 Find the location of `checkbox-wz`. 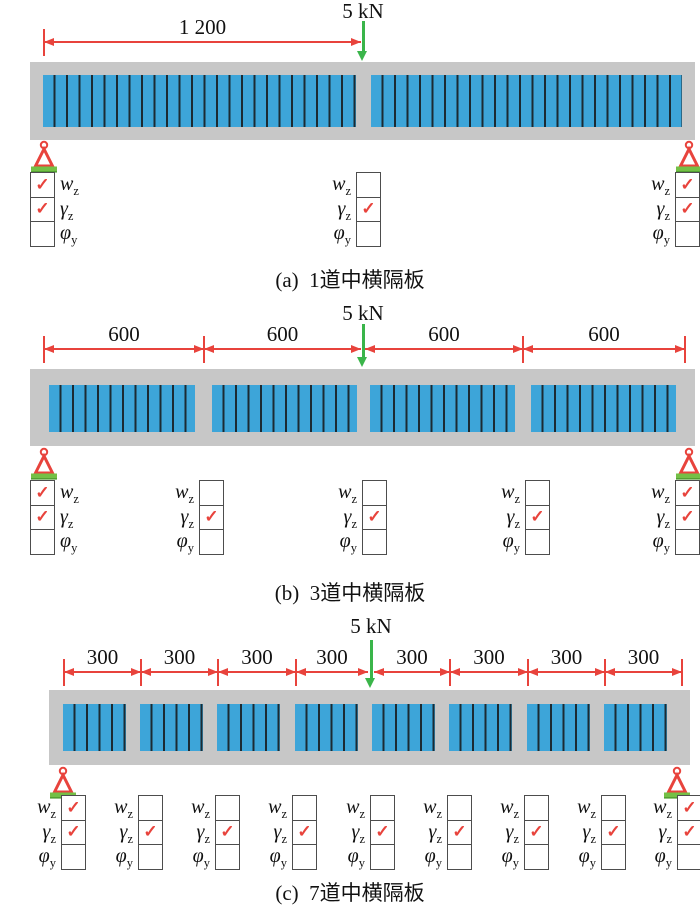

checkbox-wz is located at coordinates (368, 185).